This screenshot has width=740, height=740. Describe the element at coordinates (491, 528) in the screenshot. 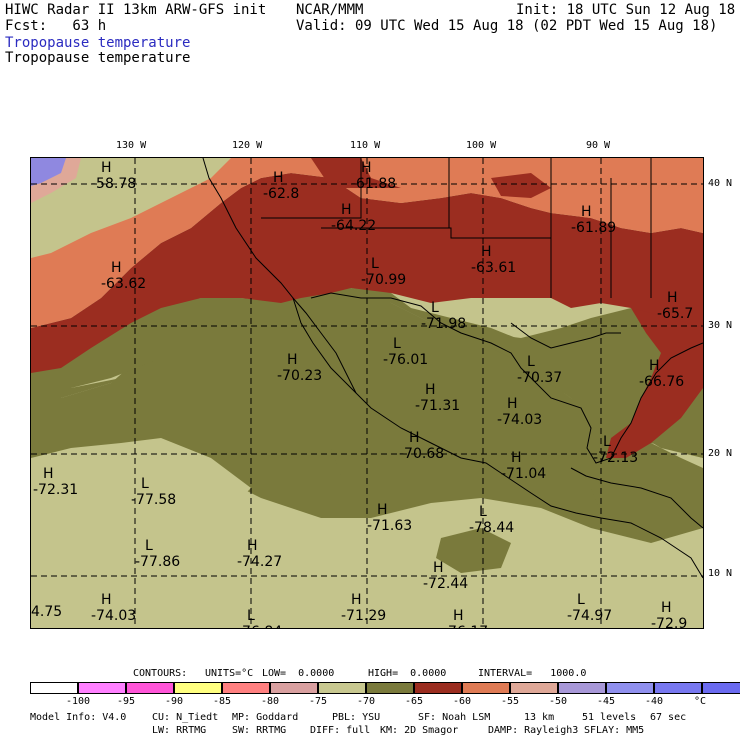

I see `extremum-value: -78.44` at that location.